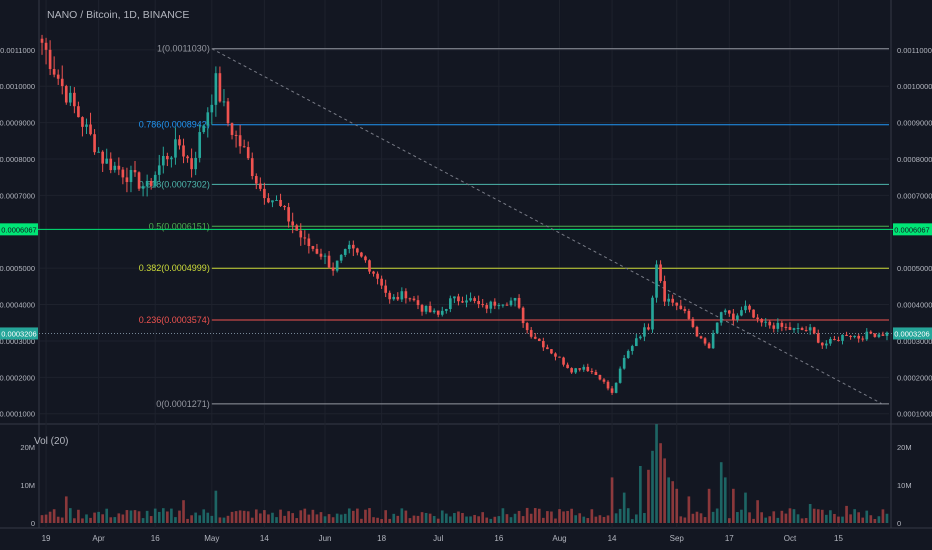 The height and width of the screenshot is (550, 932). What do you see at coordinates (27, 447) in the screenshot?
I see `volume-tick-label-left: 20M` at bounding box center [27, 447].